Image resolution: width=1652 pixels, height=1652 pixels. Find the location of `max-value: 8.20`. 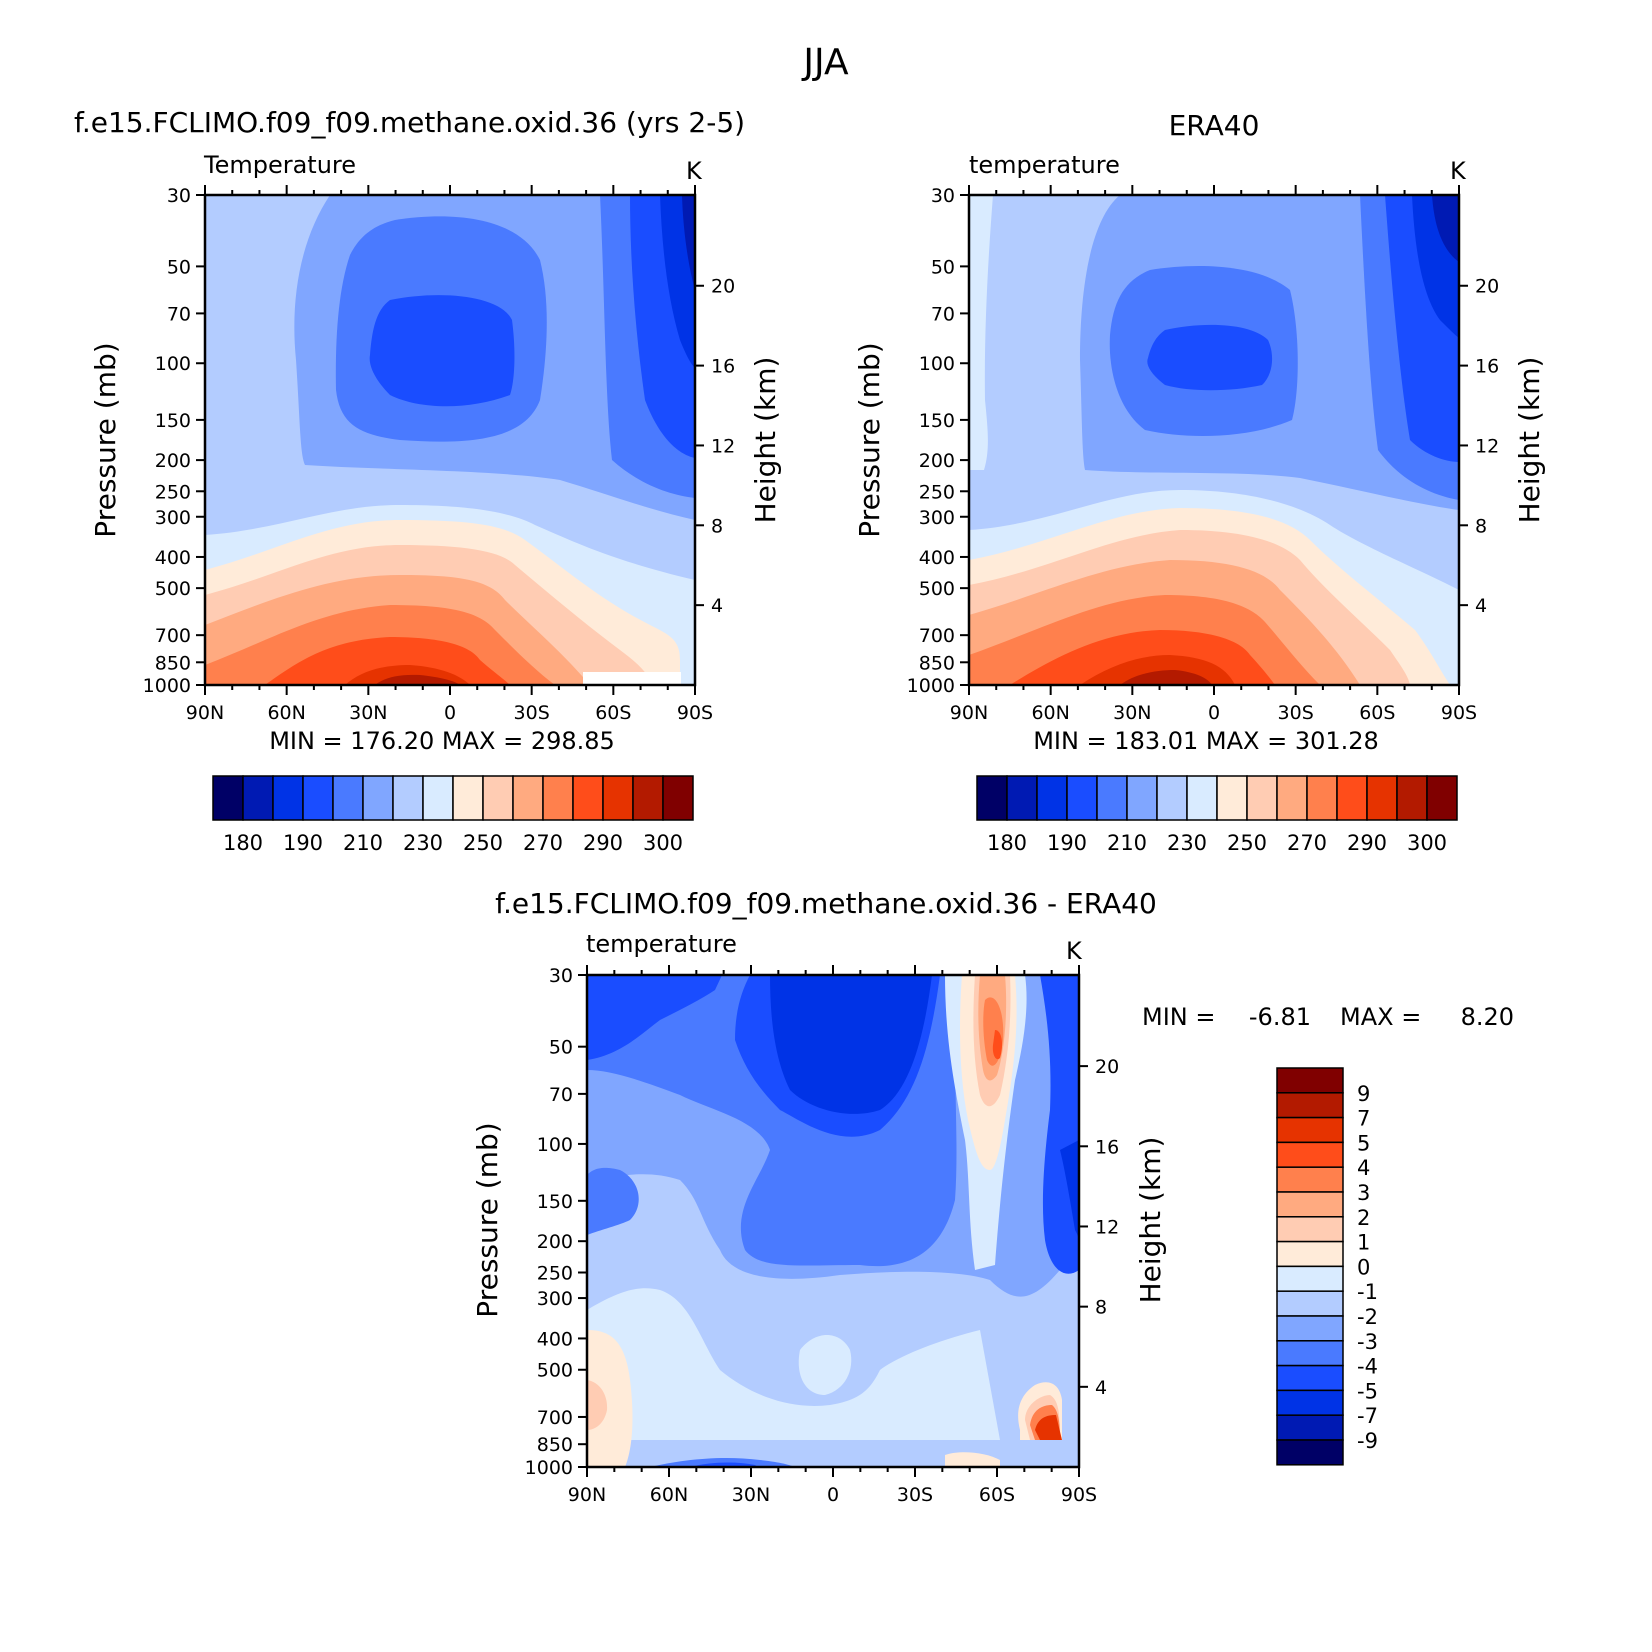

max-value: 8.20 is located at coordinates (1487, 1017).